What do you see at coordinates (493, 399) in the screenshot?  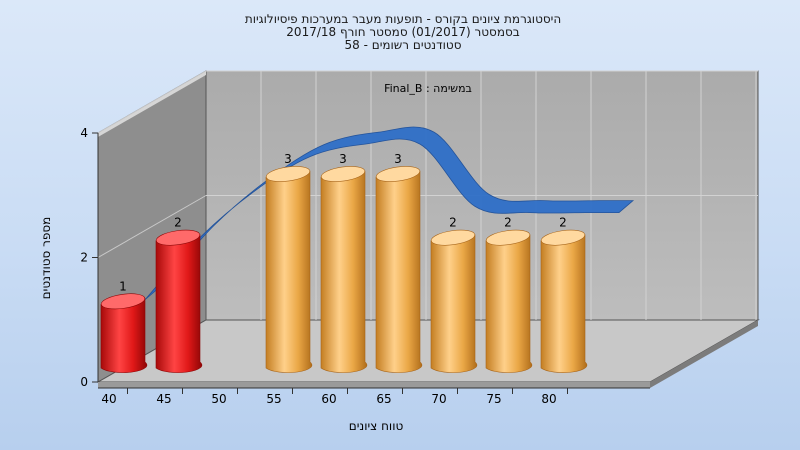 I see `x-tick-label: 75` at bounding box center [493, 399].